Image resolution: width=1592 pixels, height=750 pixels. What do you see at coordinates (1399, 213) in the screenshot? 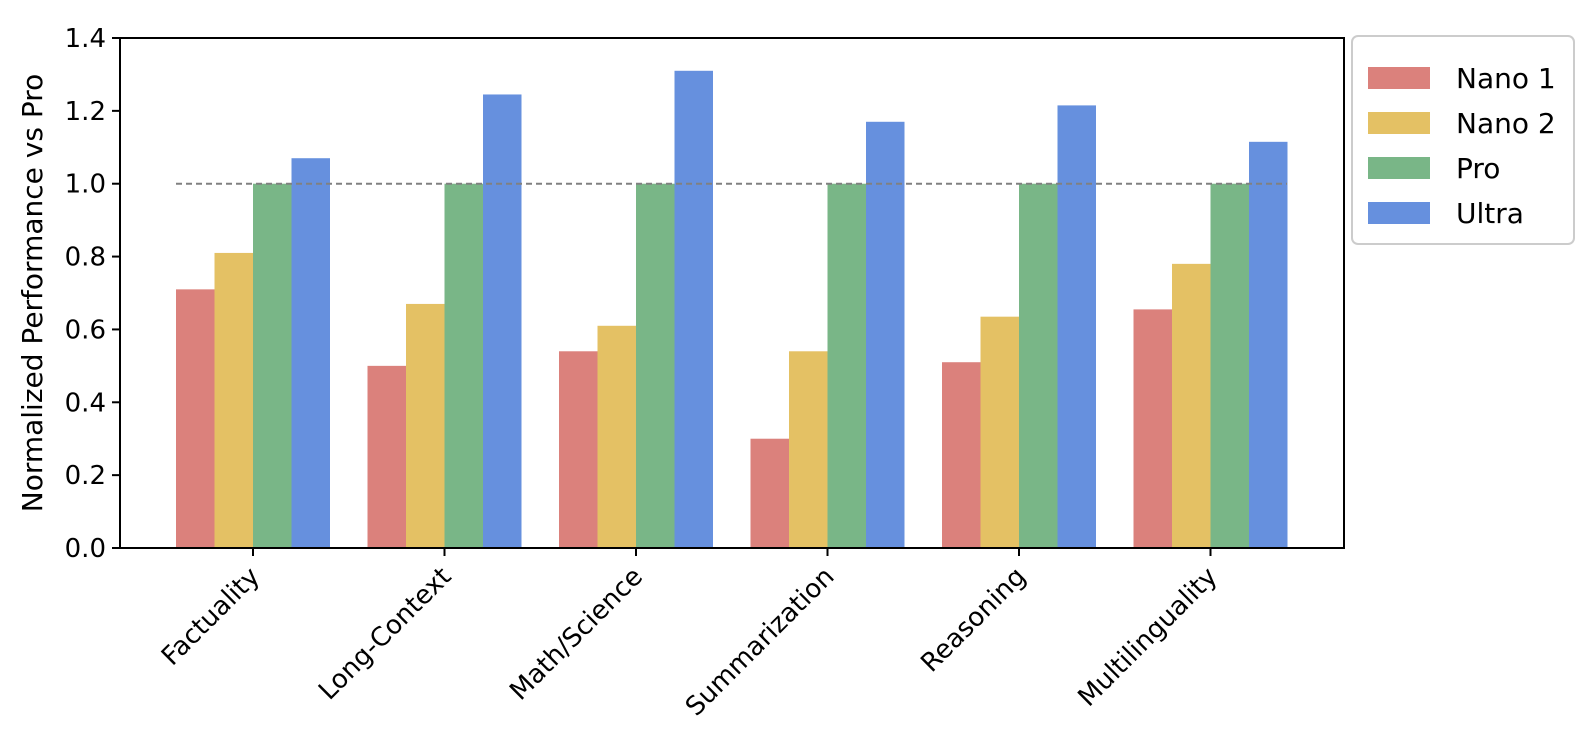
I see `legend-swatch-ultra` at bounding box center [1399, 213].